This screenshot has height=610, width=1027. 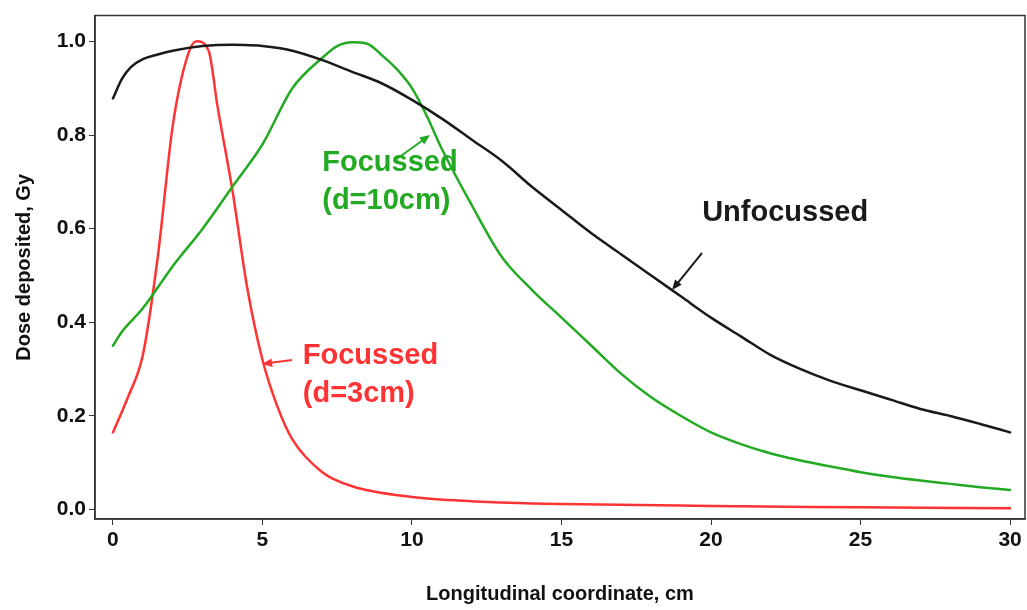 What do you see at coordinates (412, 539) in the screenshot?
I see `x-tick-label: 10` at bounding box center [412, 539].